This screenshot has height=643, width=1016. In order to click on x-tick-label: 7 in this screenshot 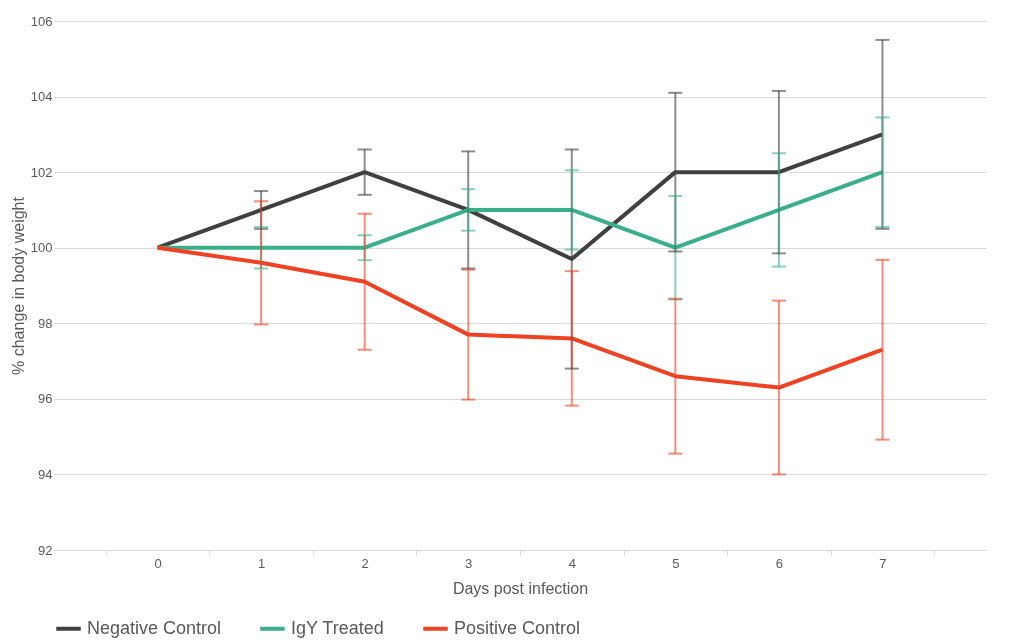, I will do `click(883, 563)`.